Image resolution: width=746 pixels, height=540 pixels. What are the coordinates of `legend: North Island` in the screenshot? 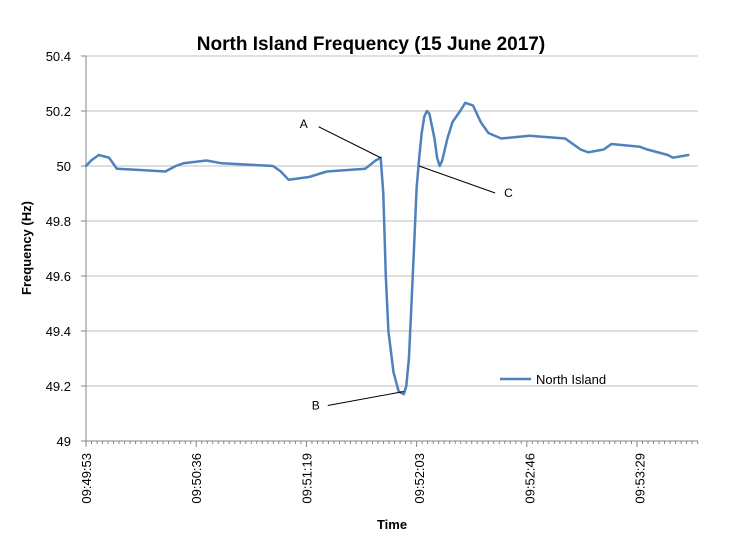 It's located at (553, 379).